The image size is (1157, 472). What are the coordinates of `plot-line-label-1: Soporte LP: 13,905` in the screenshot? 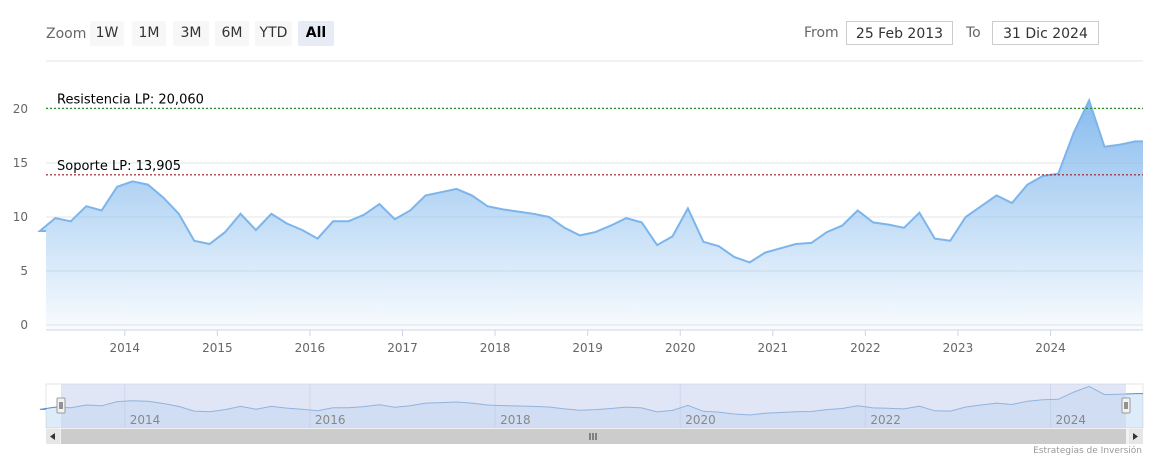 It's located at (119, 166).